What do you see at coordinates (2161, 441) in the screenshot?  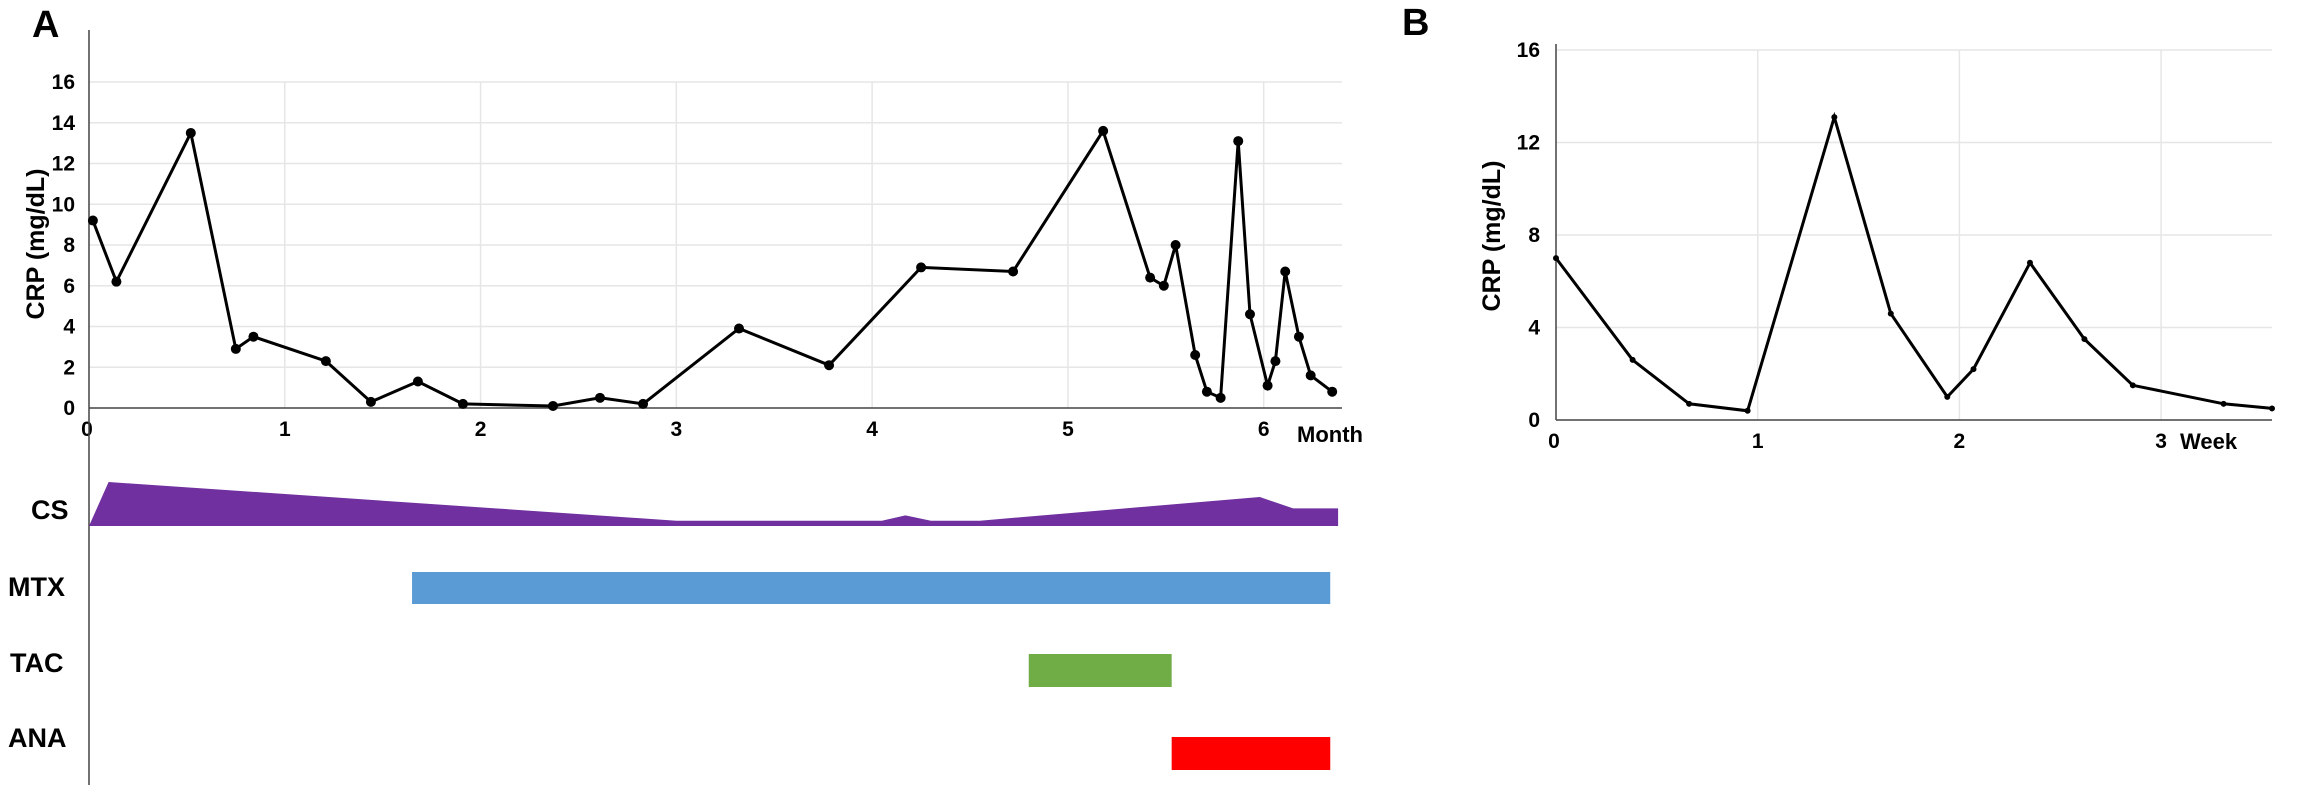 I see `panel-b-x-tick-label: 3` at bounding box center [2161, 441].